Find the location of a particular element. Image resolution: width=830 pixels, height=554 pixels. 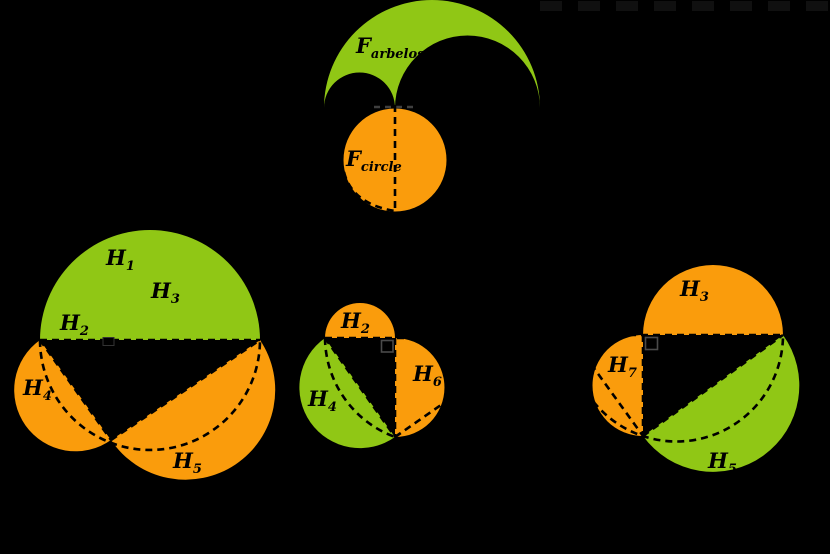

semicircle-h4-green is located at coordinates (347, 393).